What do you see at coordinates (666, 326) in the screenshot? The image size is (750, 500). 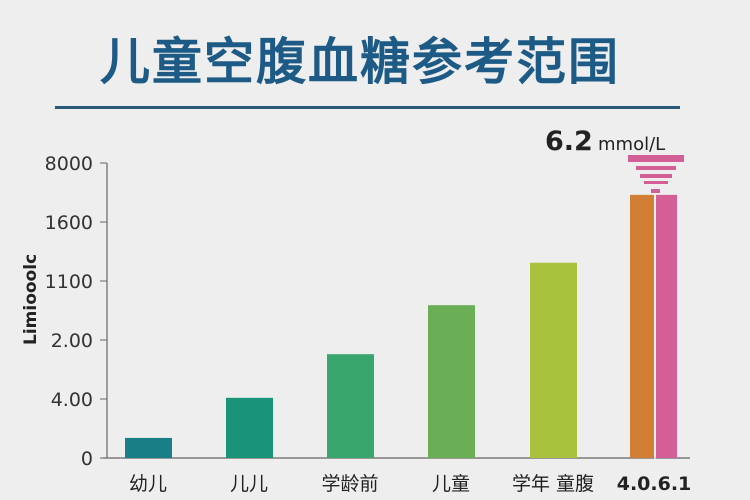 I see `bar-5-right` at bounding box center [666, 326].